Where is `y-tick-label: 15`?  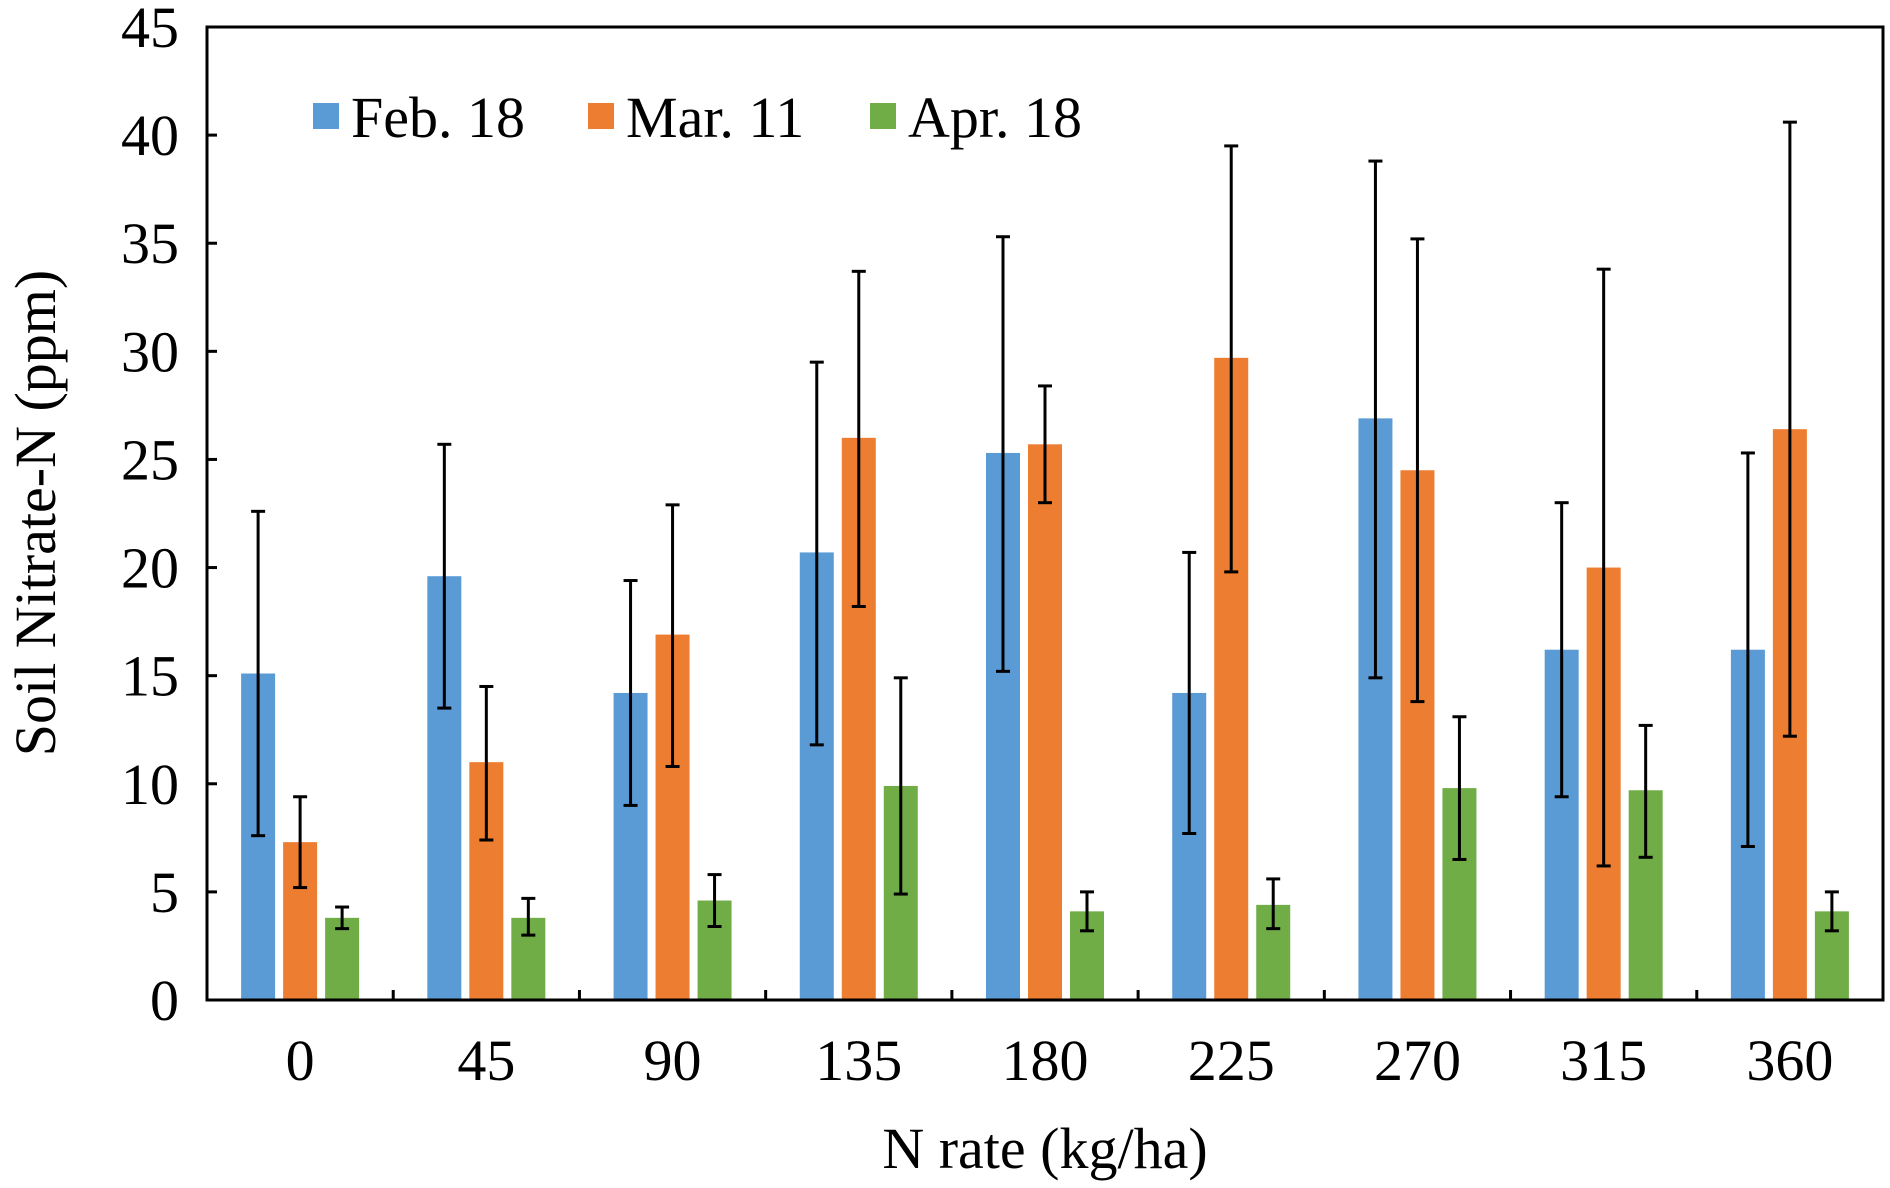 y-tick-label: 15 is located at coordinates (150, 676).